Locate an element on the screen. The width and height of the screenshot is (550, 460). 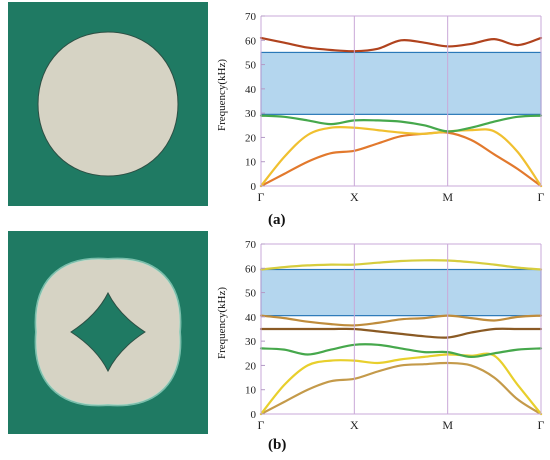
band-5-line is located at coordinates (401, 320).